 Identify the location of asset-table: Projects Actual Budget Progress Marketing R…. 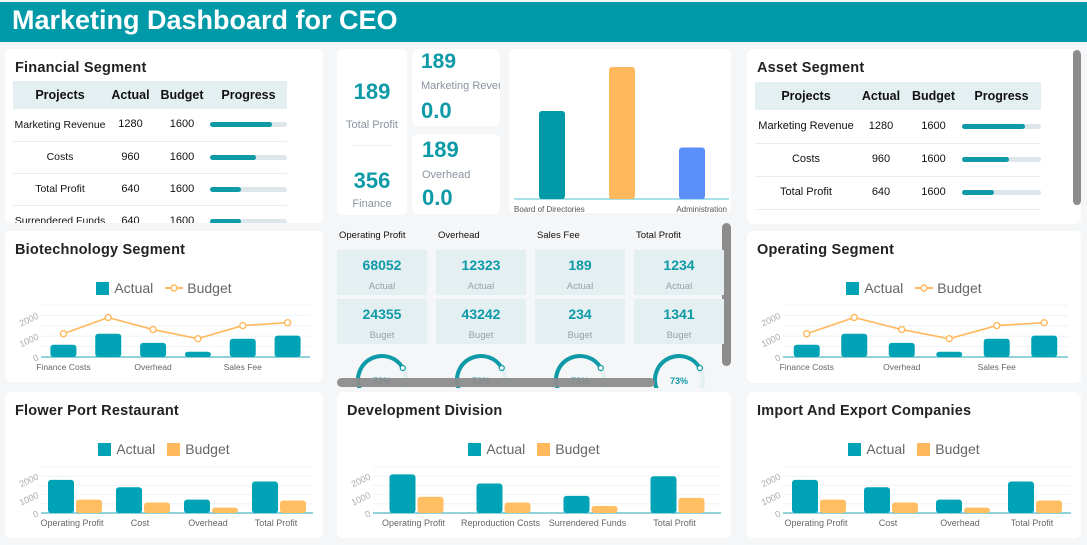
(898, 146).